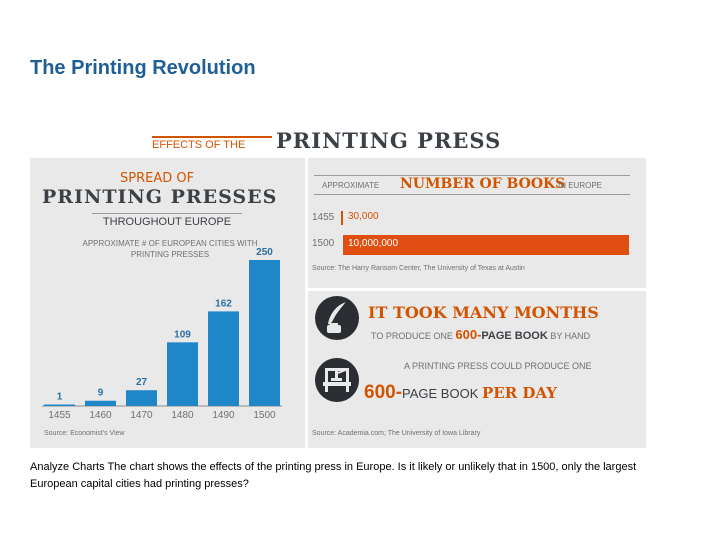  What do you see at coordinates (212, 143) in the screenshot?
I see `heading-small: EFFECTS OF THE` at bounding box center [212, 143].